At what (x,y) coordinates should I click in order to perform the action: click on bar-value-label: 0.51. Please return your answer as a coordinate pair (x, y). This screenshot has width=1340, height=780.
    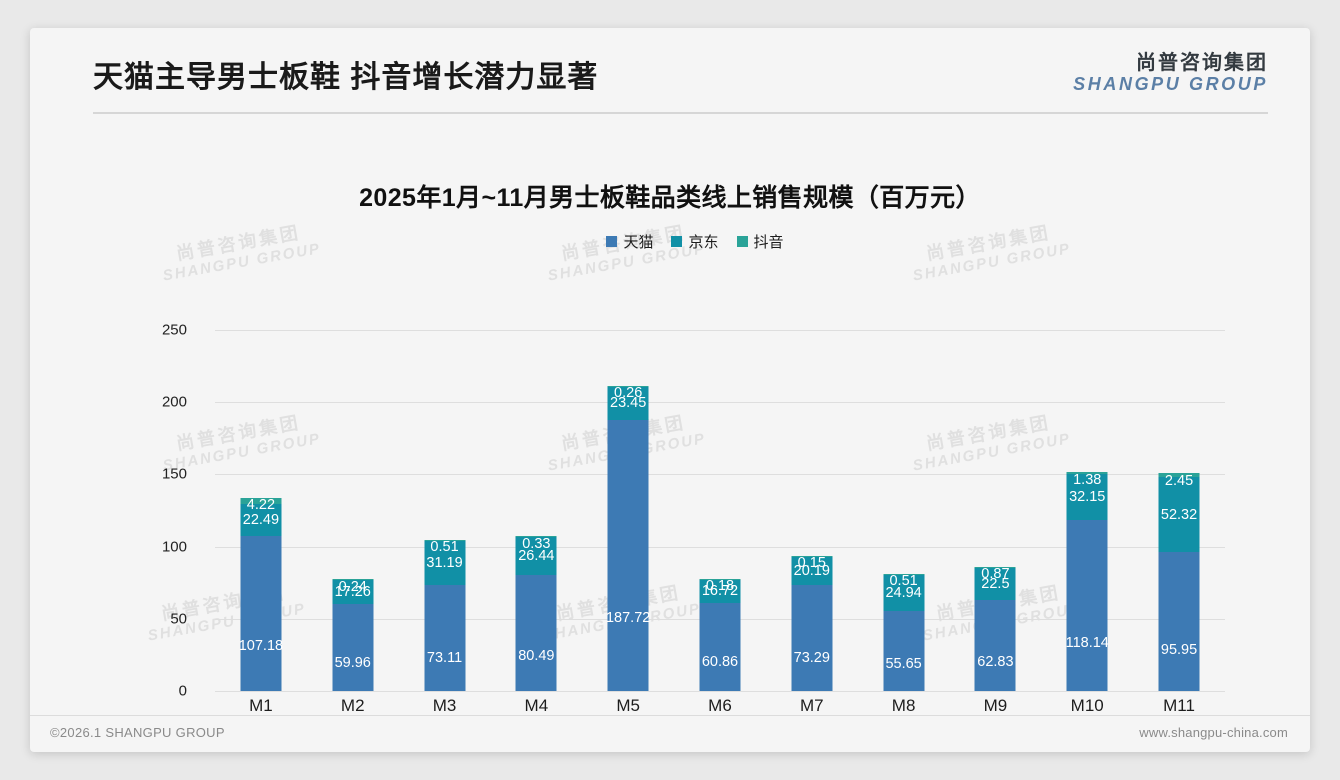
    Looking at the image, I should click on (444, 547).